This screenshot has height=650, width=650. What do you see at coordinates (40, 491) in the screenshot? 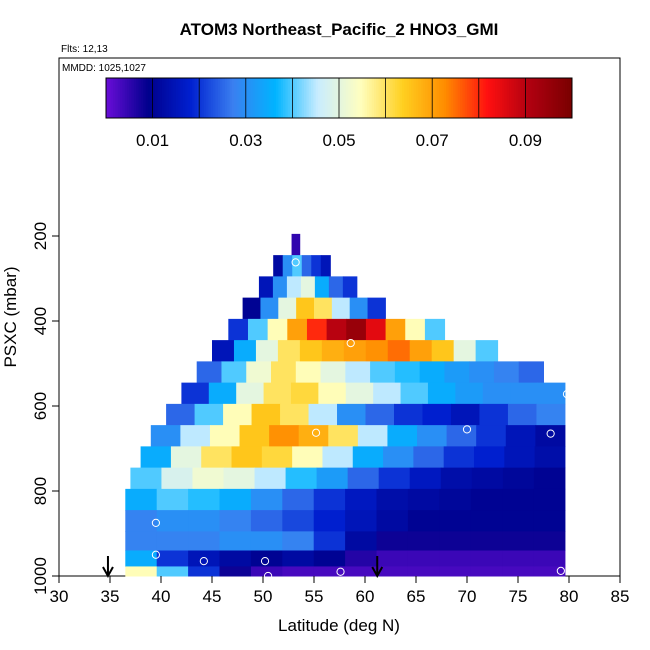
I see `y-tick-label: 800` at bounding box center [40, 491].